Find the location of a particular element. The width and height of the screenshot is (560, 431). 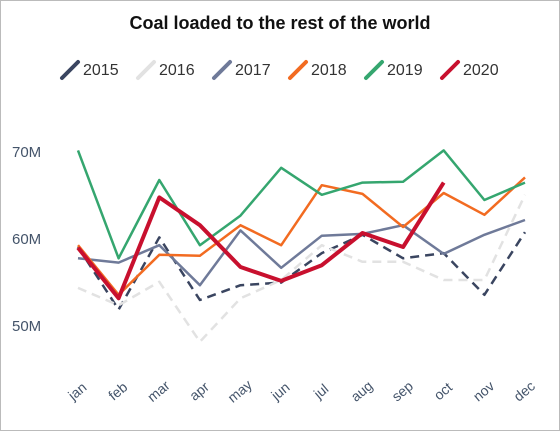

legend-label: 2018 is located at coordinates (329, 70).